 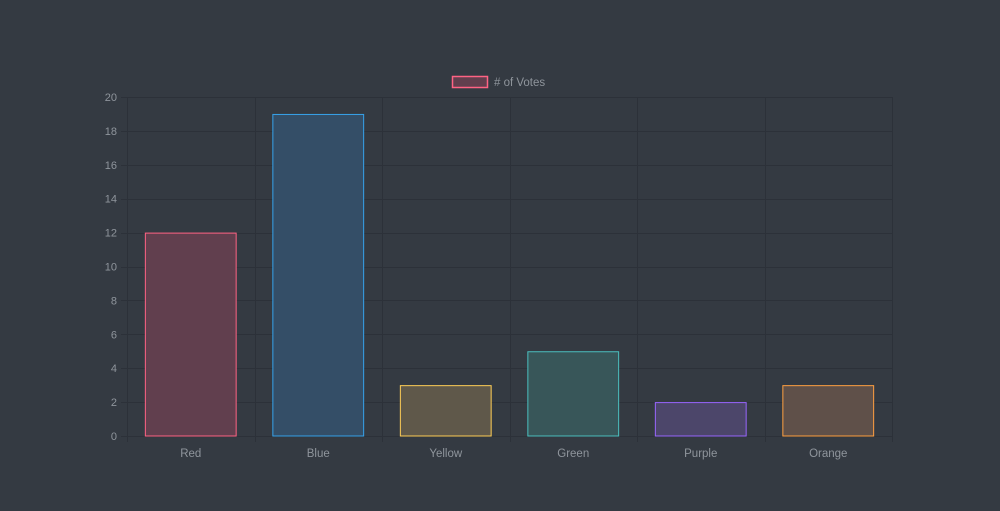 I want to click on y-tick-label: 6, so click(x=114, y=335).